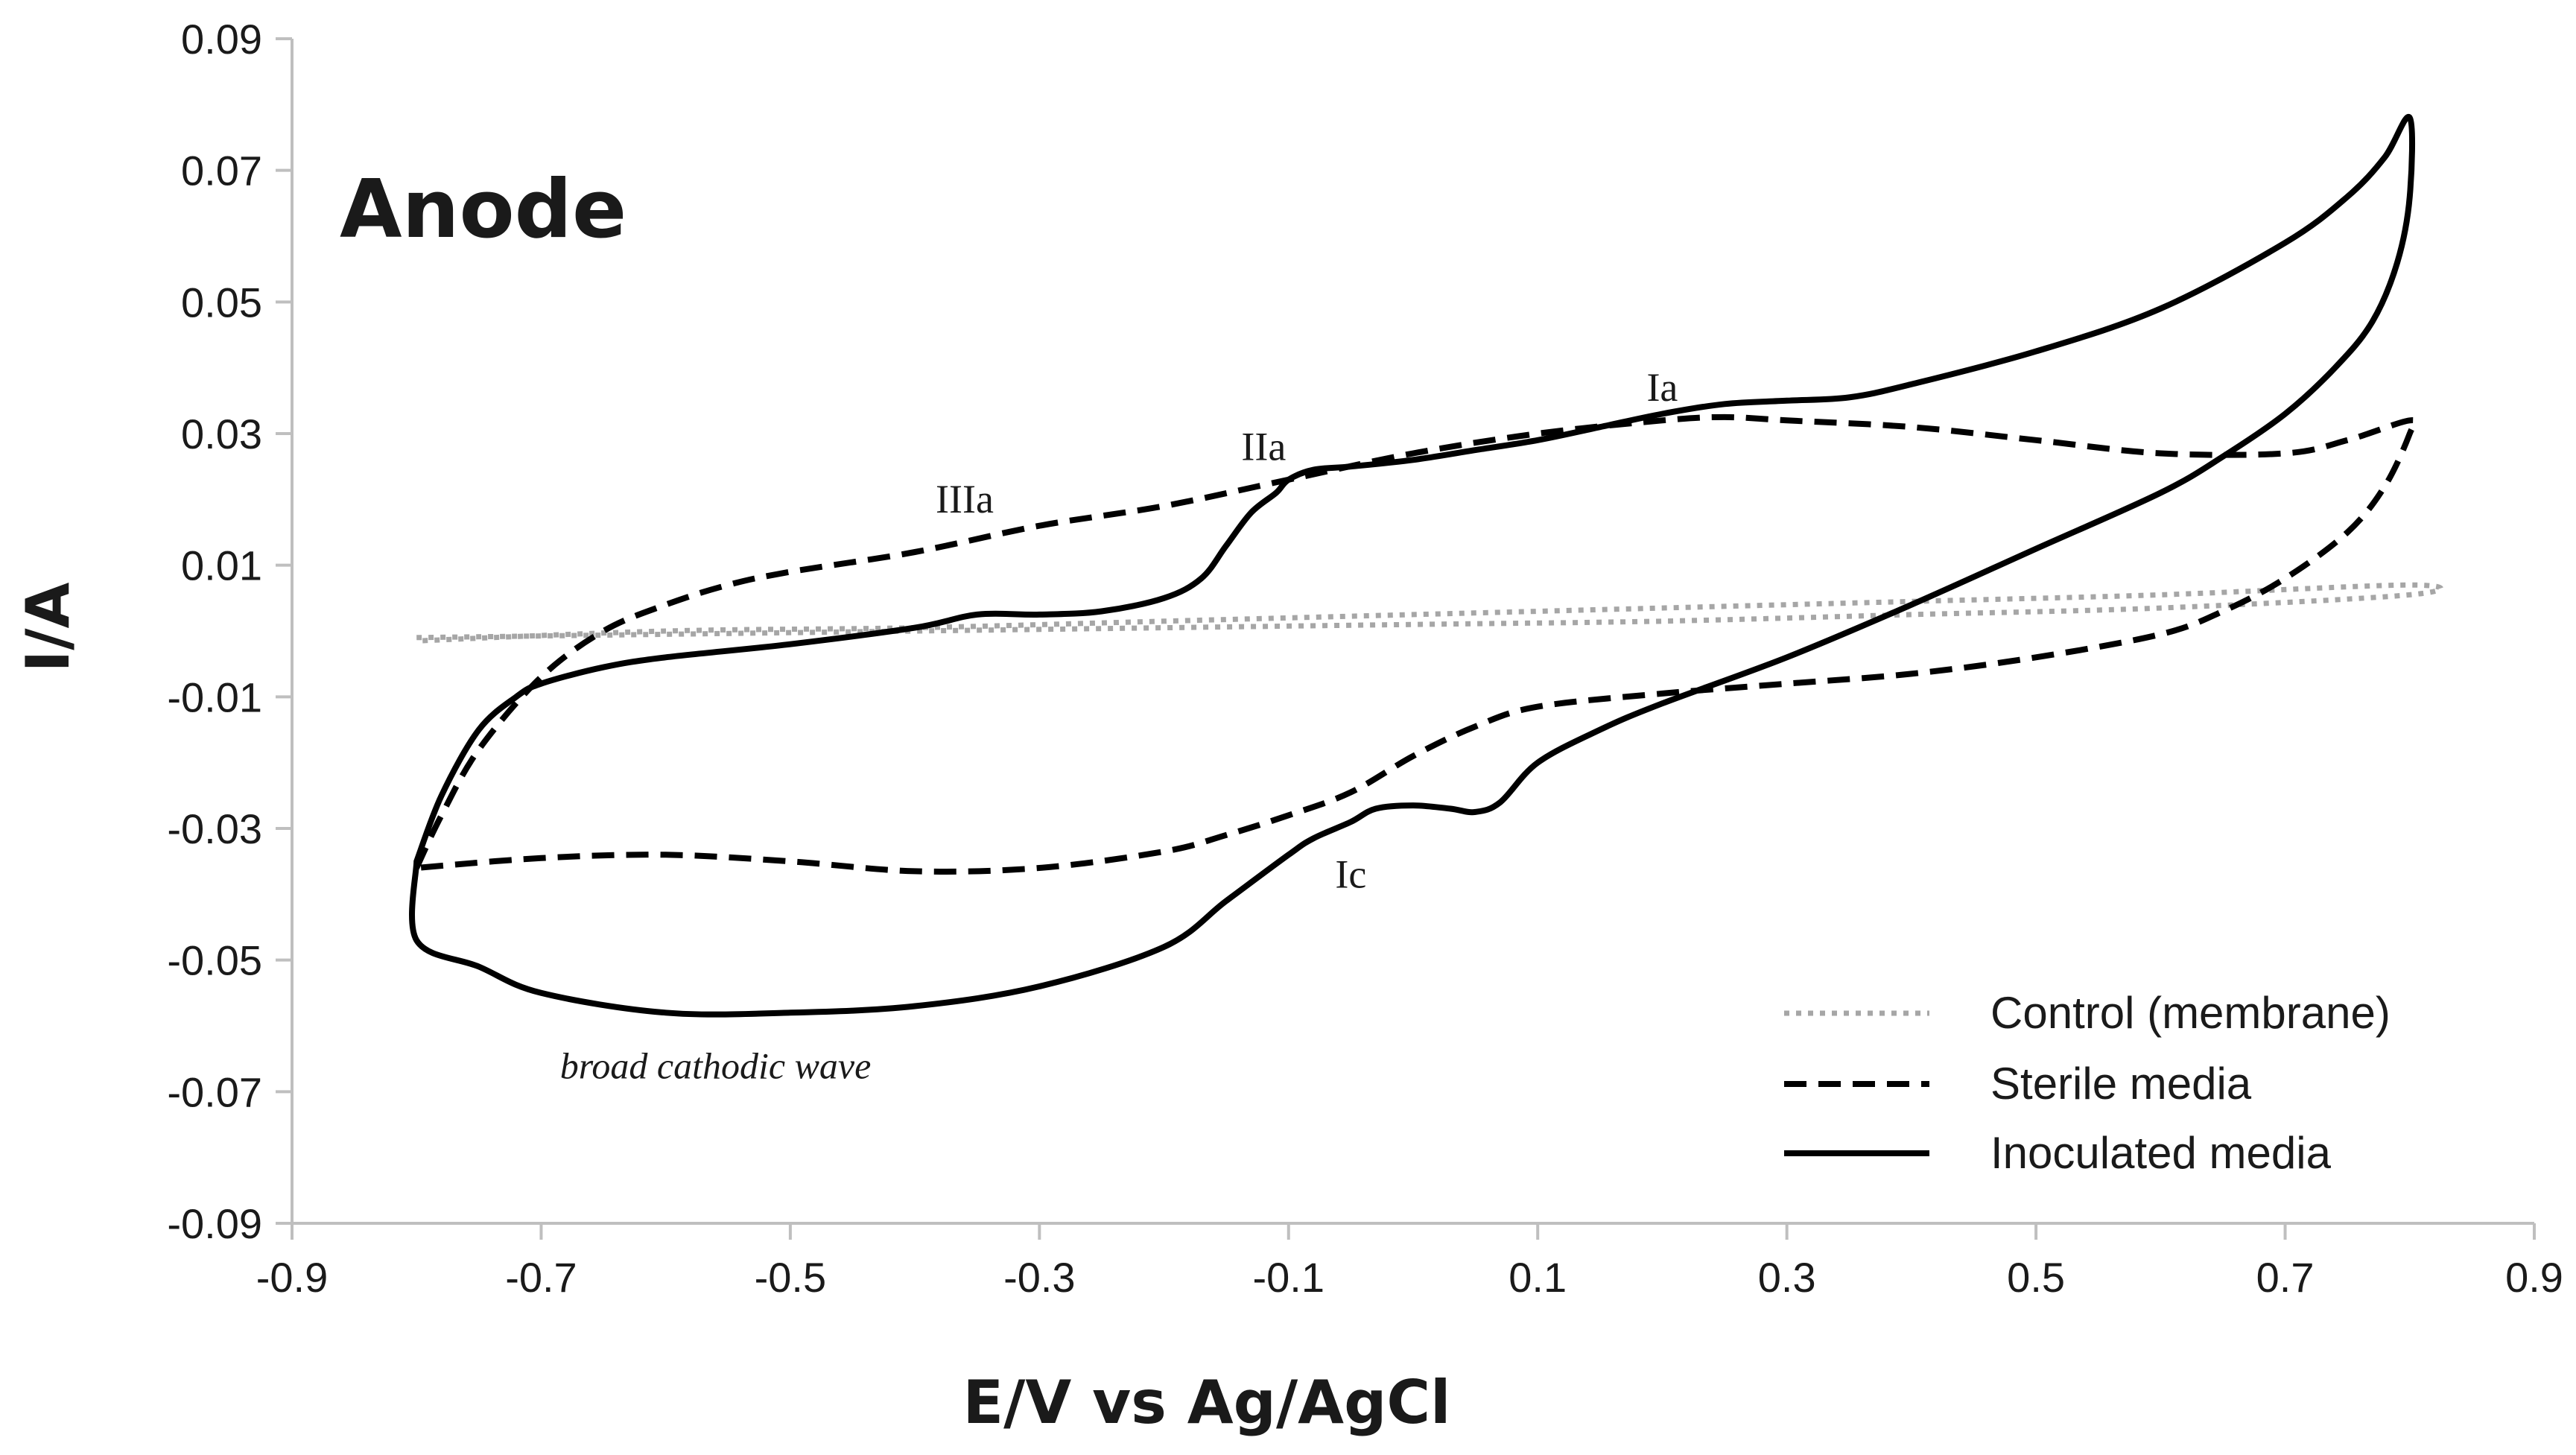  I want to click on x-tick-label: 0.3, so click(1787, 1277).